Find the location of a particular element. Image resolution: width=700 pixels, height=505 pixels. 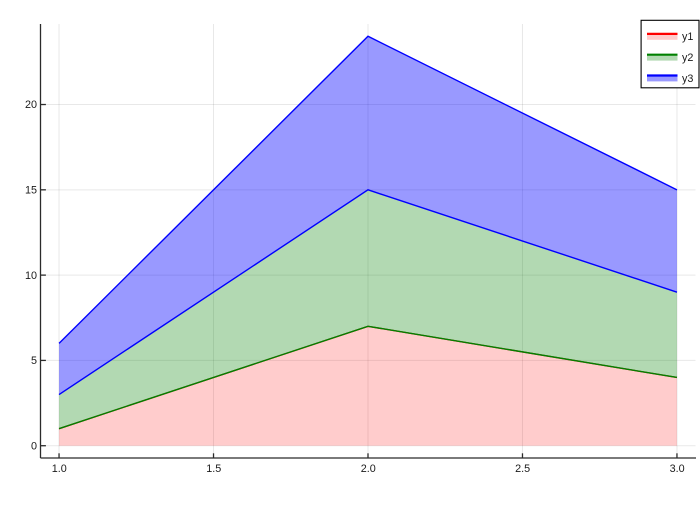

svg-text: 5 is located at coordinates (34, 361).